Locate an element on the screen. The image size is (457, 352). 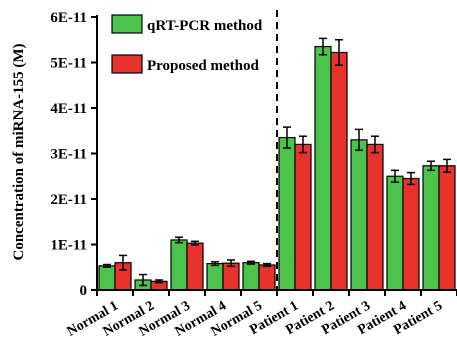
y-axis-label: Concentration of miRNA-155 (M) is located at coordinates (19, 151).